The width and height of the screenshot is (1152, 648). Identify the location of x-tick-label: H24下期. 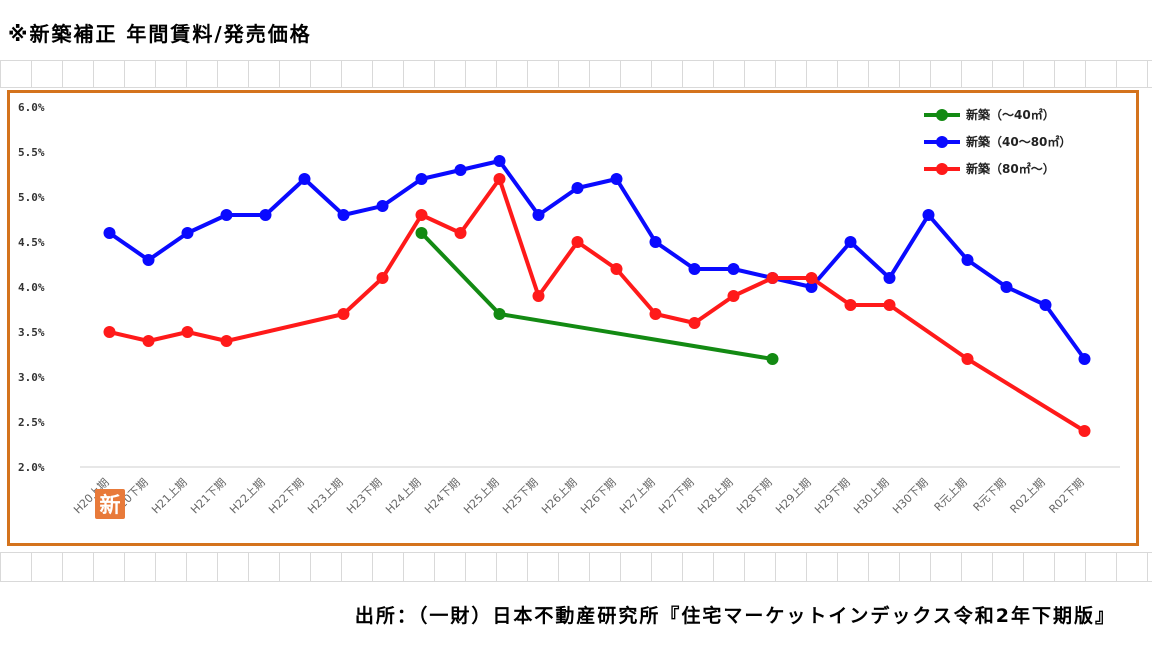
(442, 496).